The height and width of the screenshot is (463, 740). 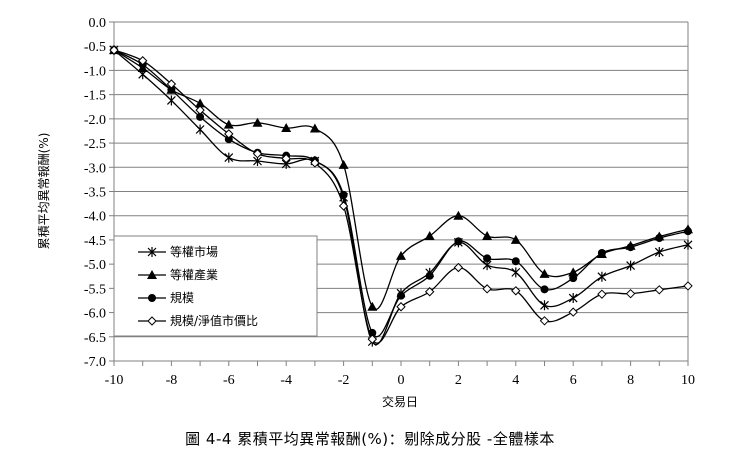 What do you see at coordinates (286, 380) in the screenshot?
I see `x-tick-label: -4` at bounding box center [286, 380].